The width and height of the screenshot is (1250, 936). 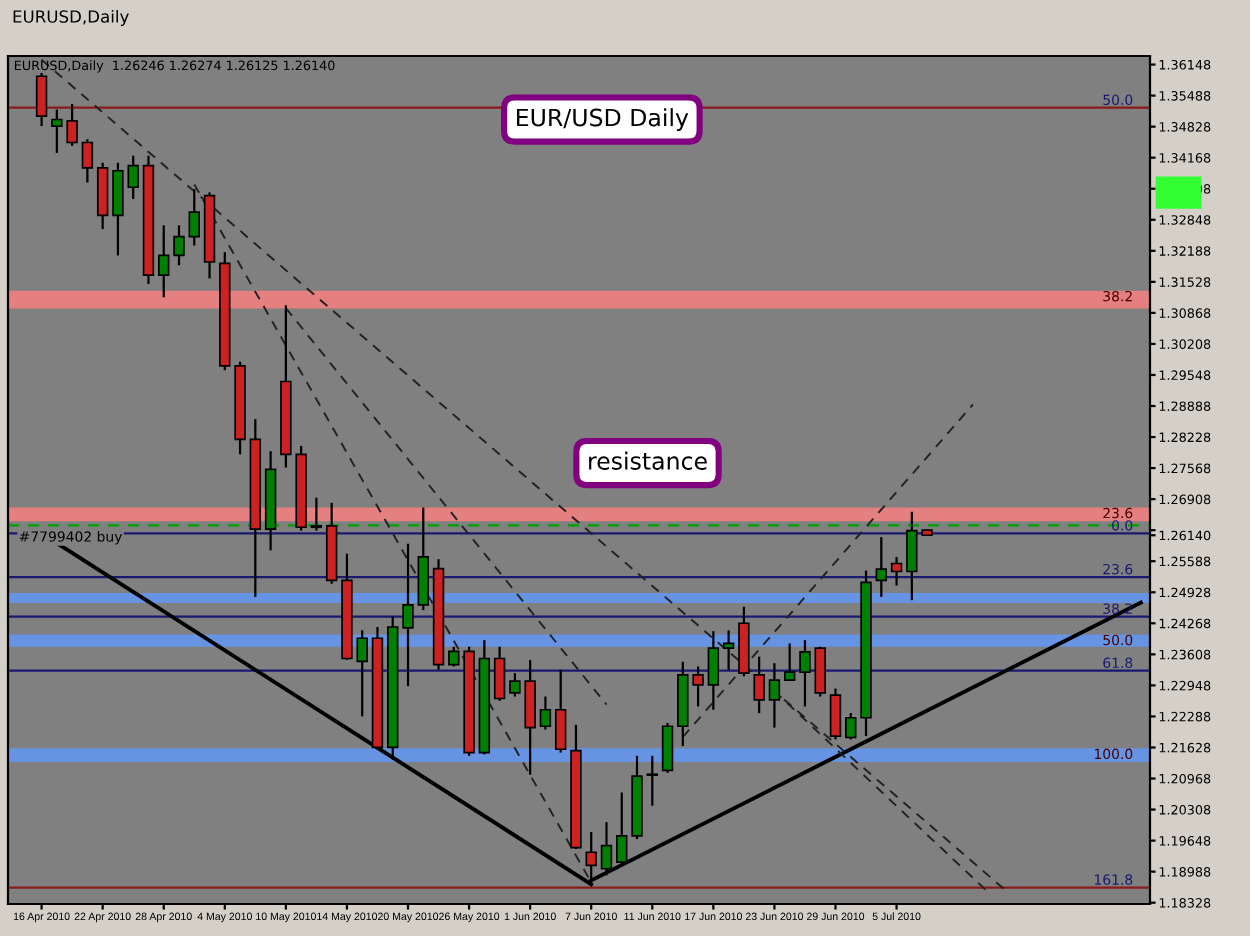 I want to click on chart-title: EURUSD,Daily, so click(x=71, y=18).